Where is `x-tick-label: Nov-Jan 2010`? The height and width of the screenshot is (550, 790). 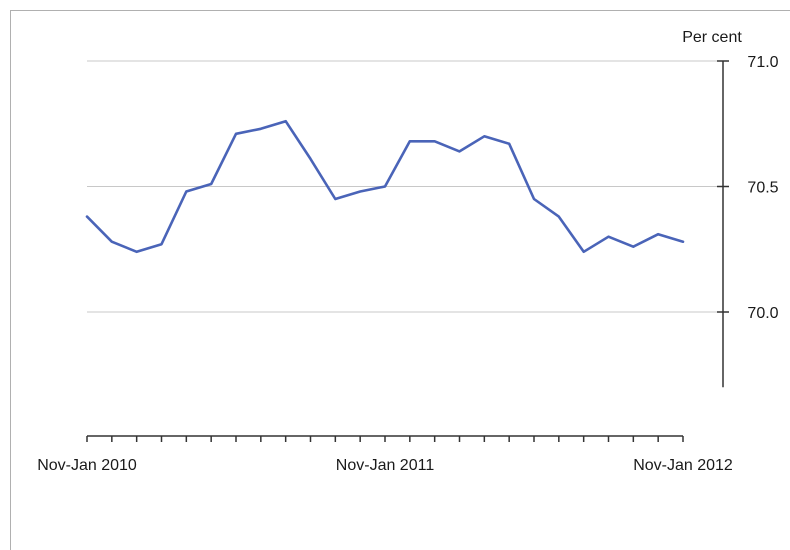
x-tick-label: Nov-Jan 2010 is located at coordinates (87, 465).